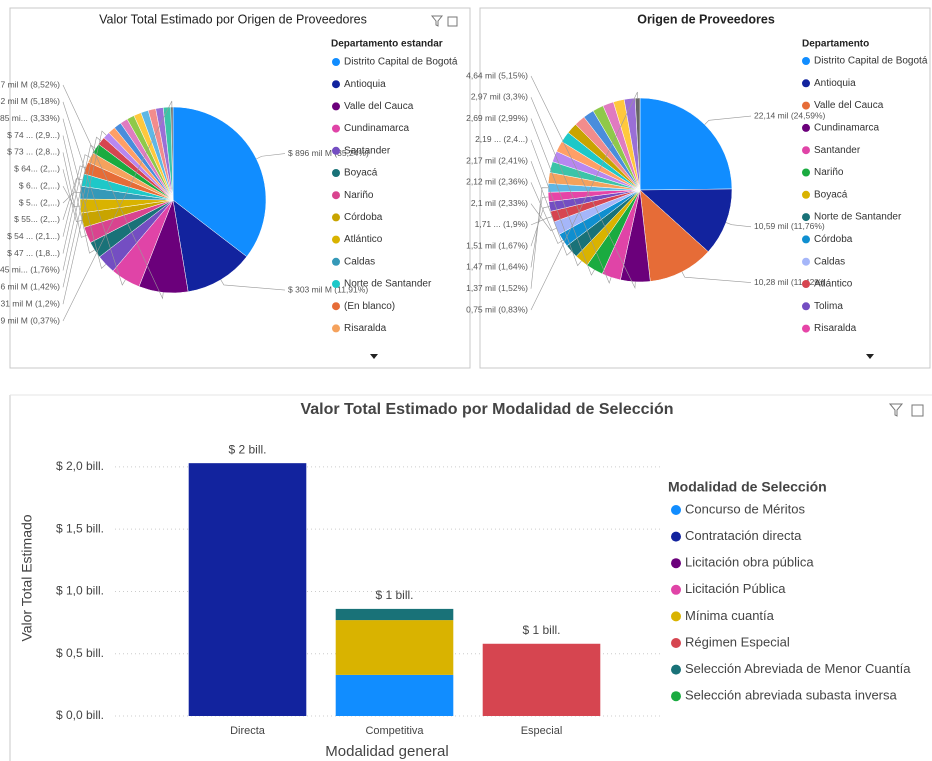 This screenshot has height=761, width=932. Describe the element at coordinates (743, 535) in the screenshot. I see `legend-label: Contratación directa` at that location.